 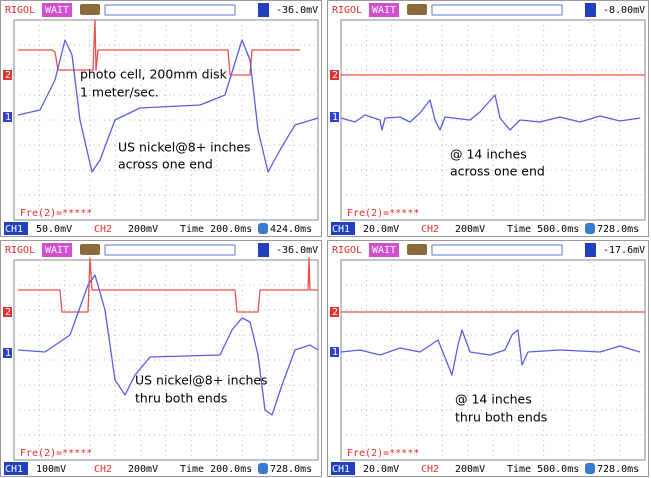 I want to click on trigger-offset: 424.0ms, so click(x=291, y=229).